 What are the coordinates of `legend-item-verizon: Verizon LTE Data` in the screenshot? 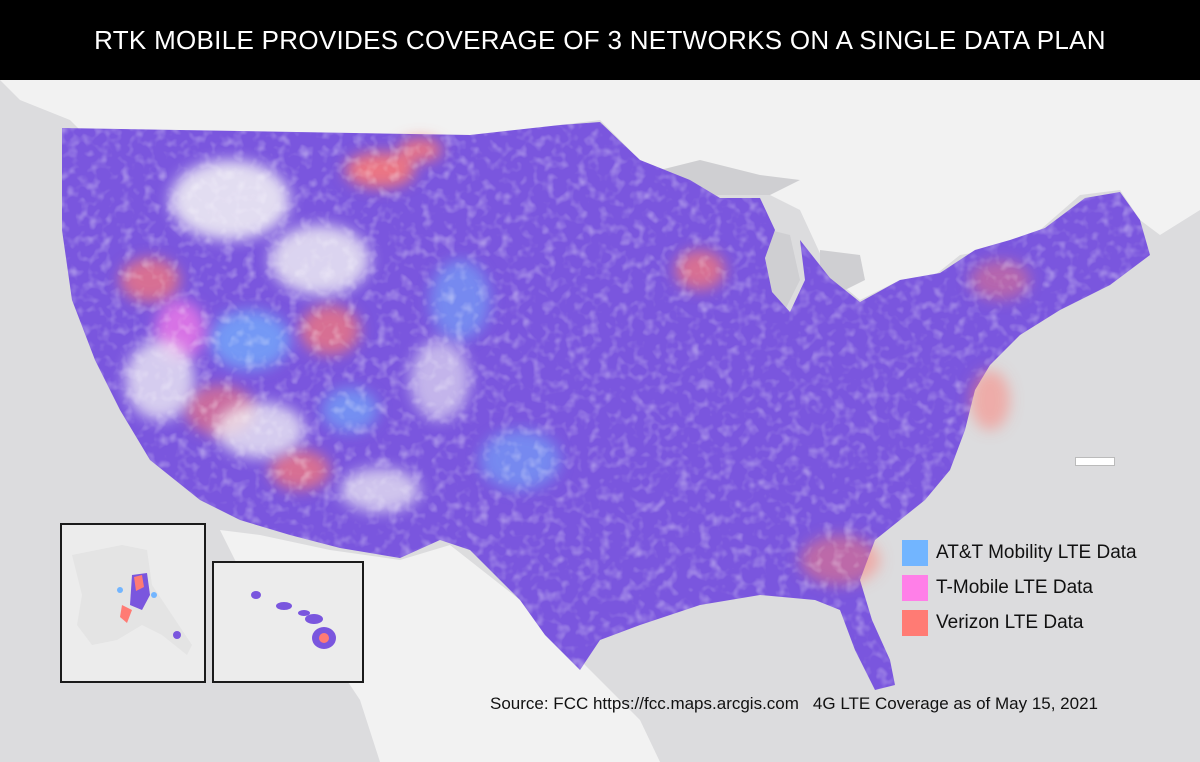 It's located at (1032, 622).